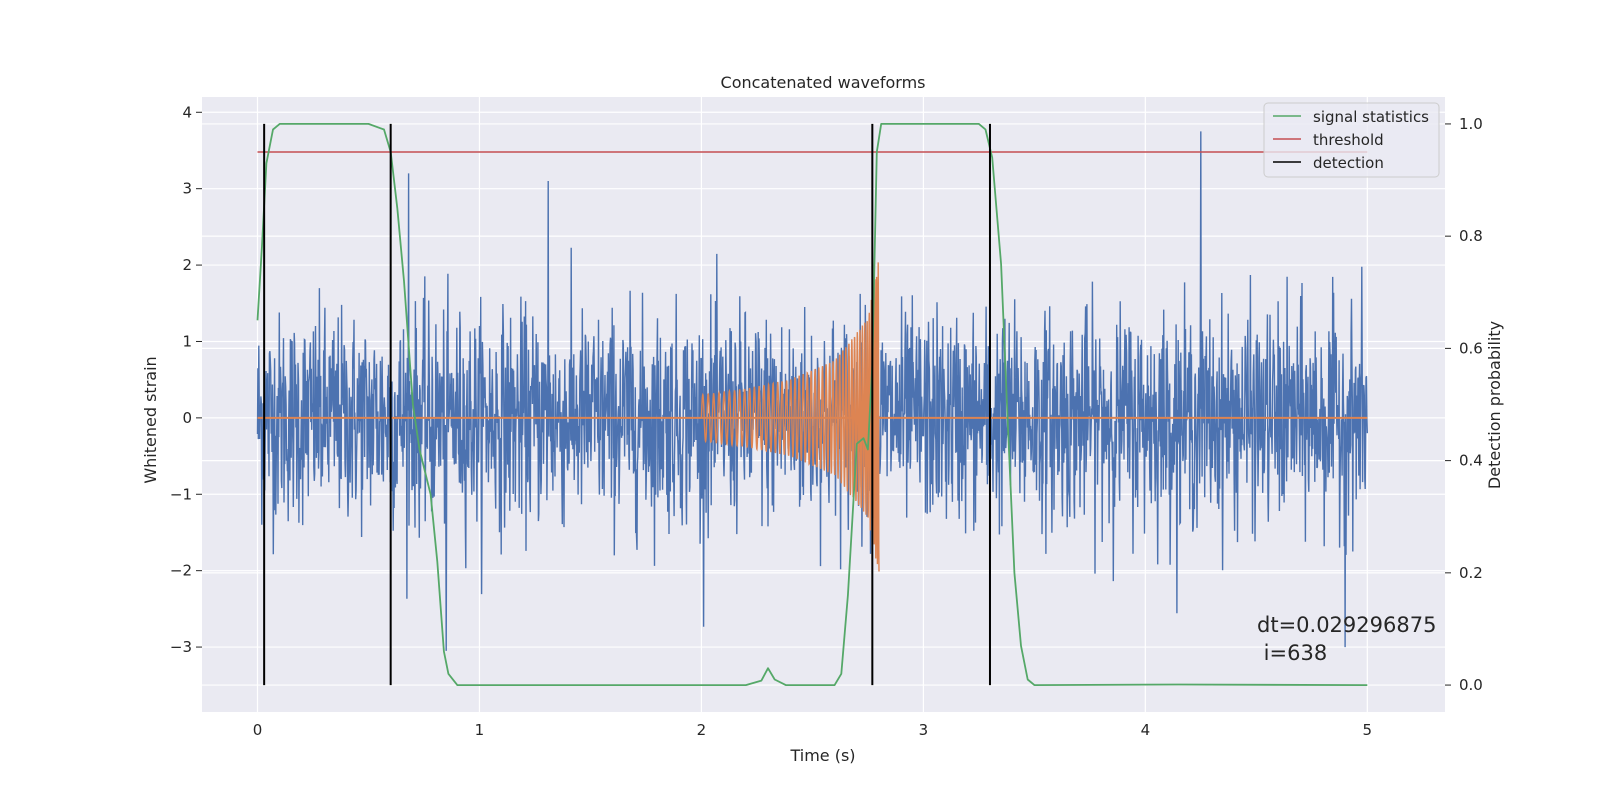 The image size is (1600, 800). I want to click on x-tick-label: 2, so click(702, 730).